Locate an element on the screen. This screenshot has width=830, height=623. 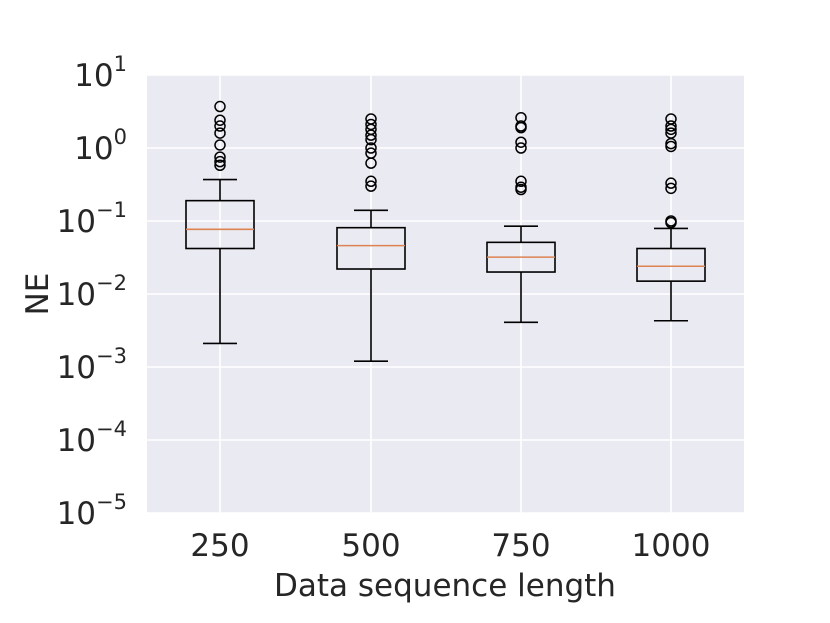
x-tick-labels: 250 500 750 1000 is located at coordinates (450, 546).